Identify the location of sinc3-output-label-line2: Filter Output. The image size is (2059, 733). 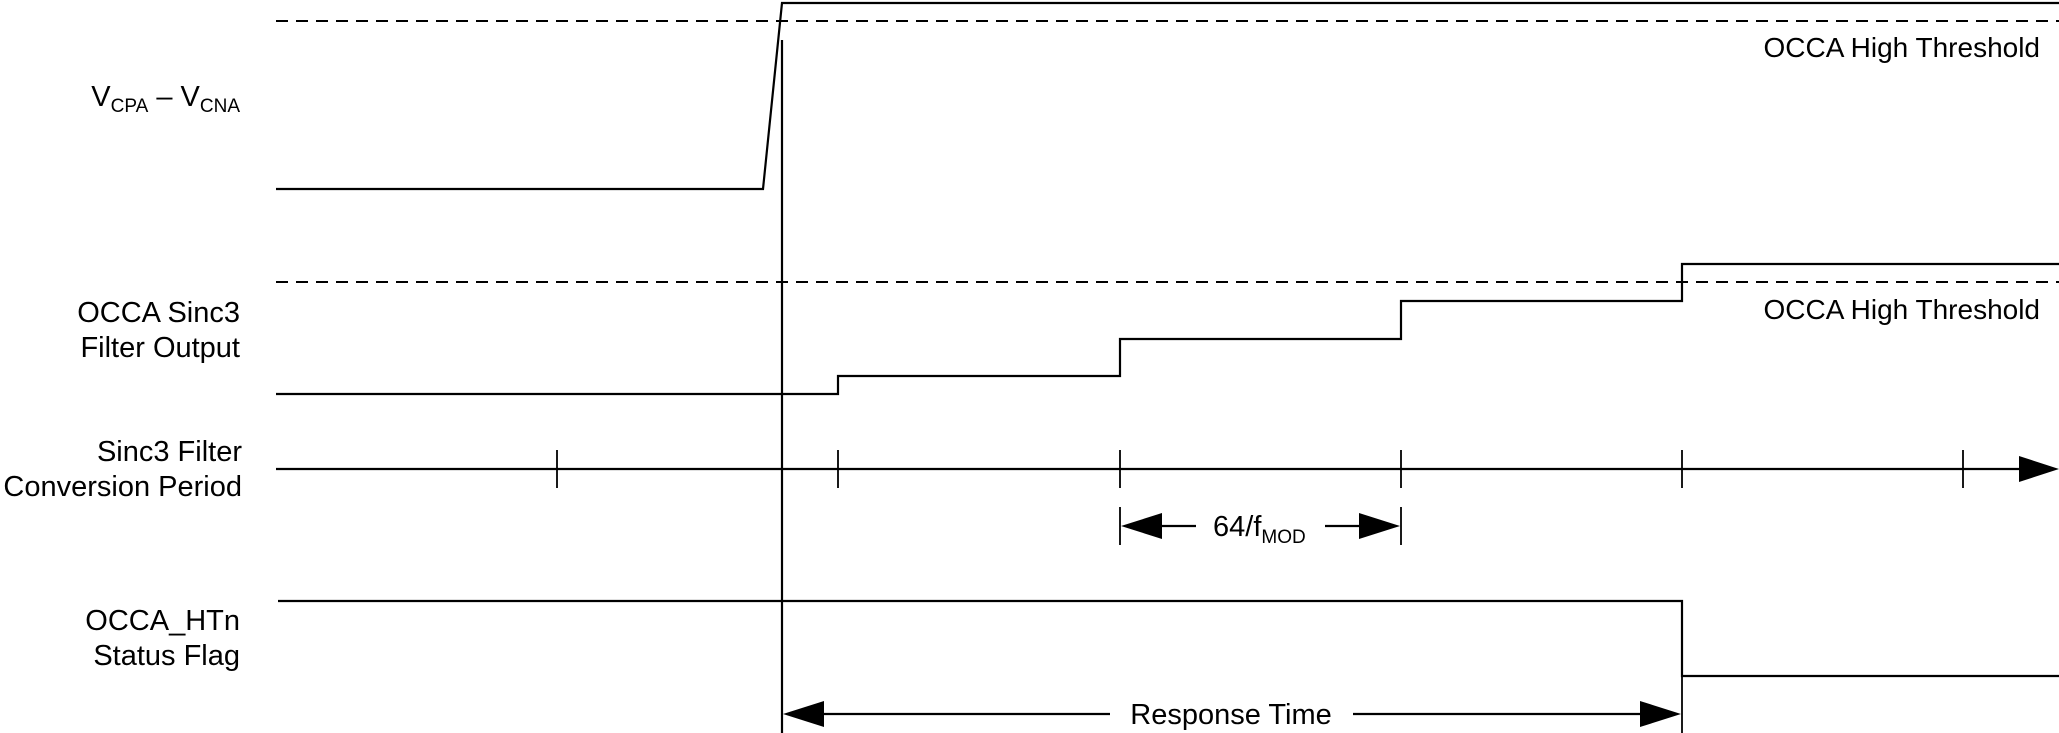
(160, 348).